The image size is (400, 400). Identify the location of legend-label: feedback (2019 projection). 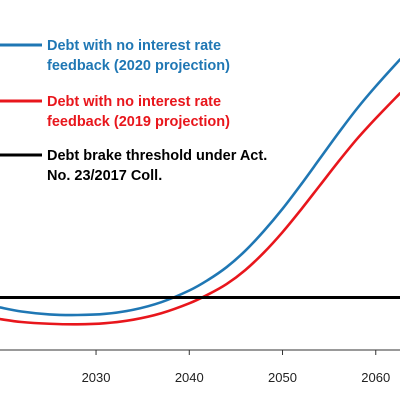
(138, 122).